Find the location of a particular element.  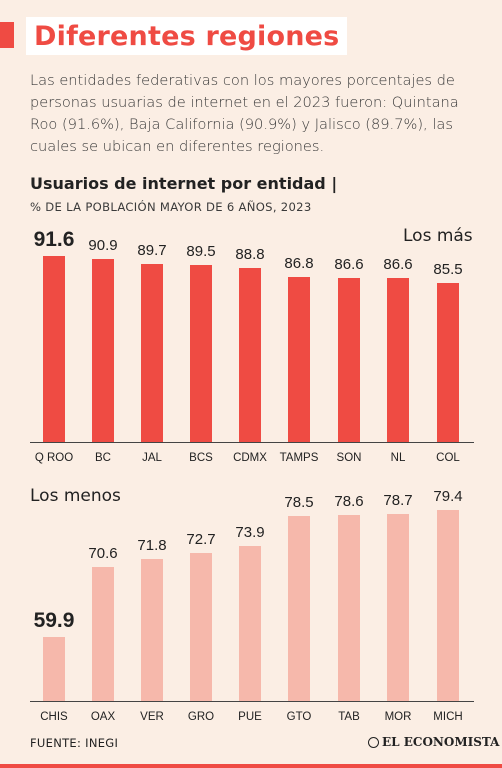

bar-col is located at coordinates (448, 362).